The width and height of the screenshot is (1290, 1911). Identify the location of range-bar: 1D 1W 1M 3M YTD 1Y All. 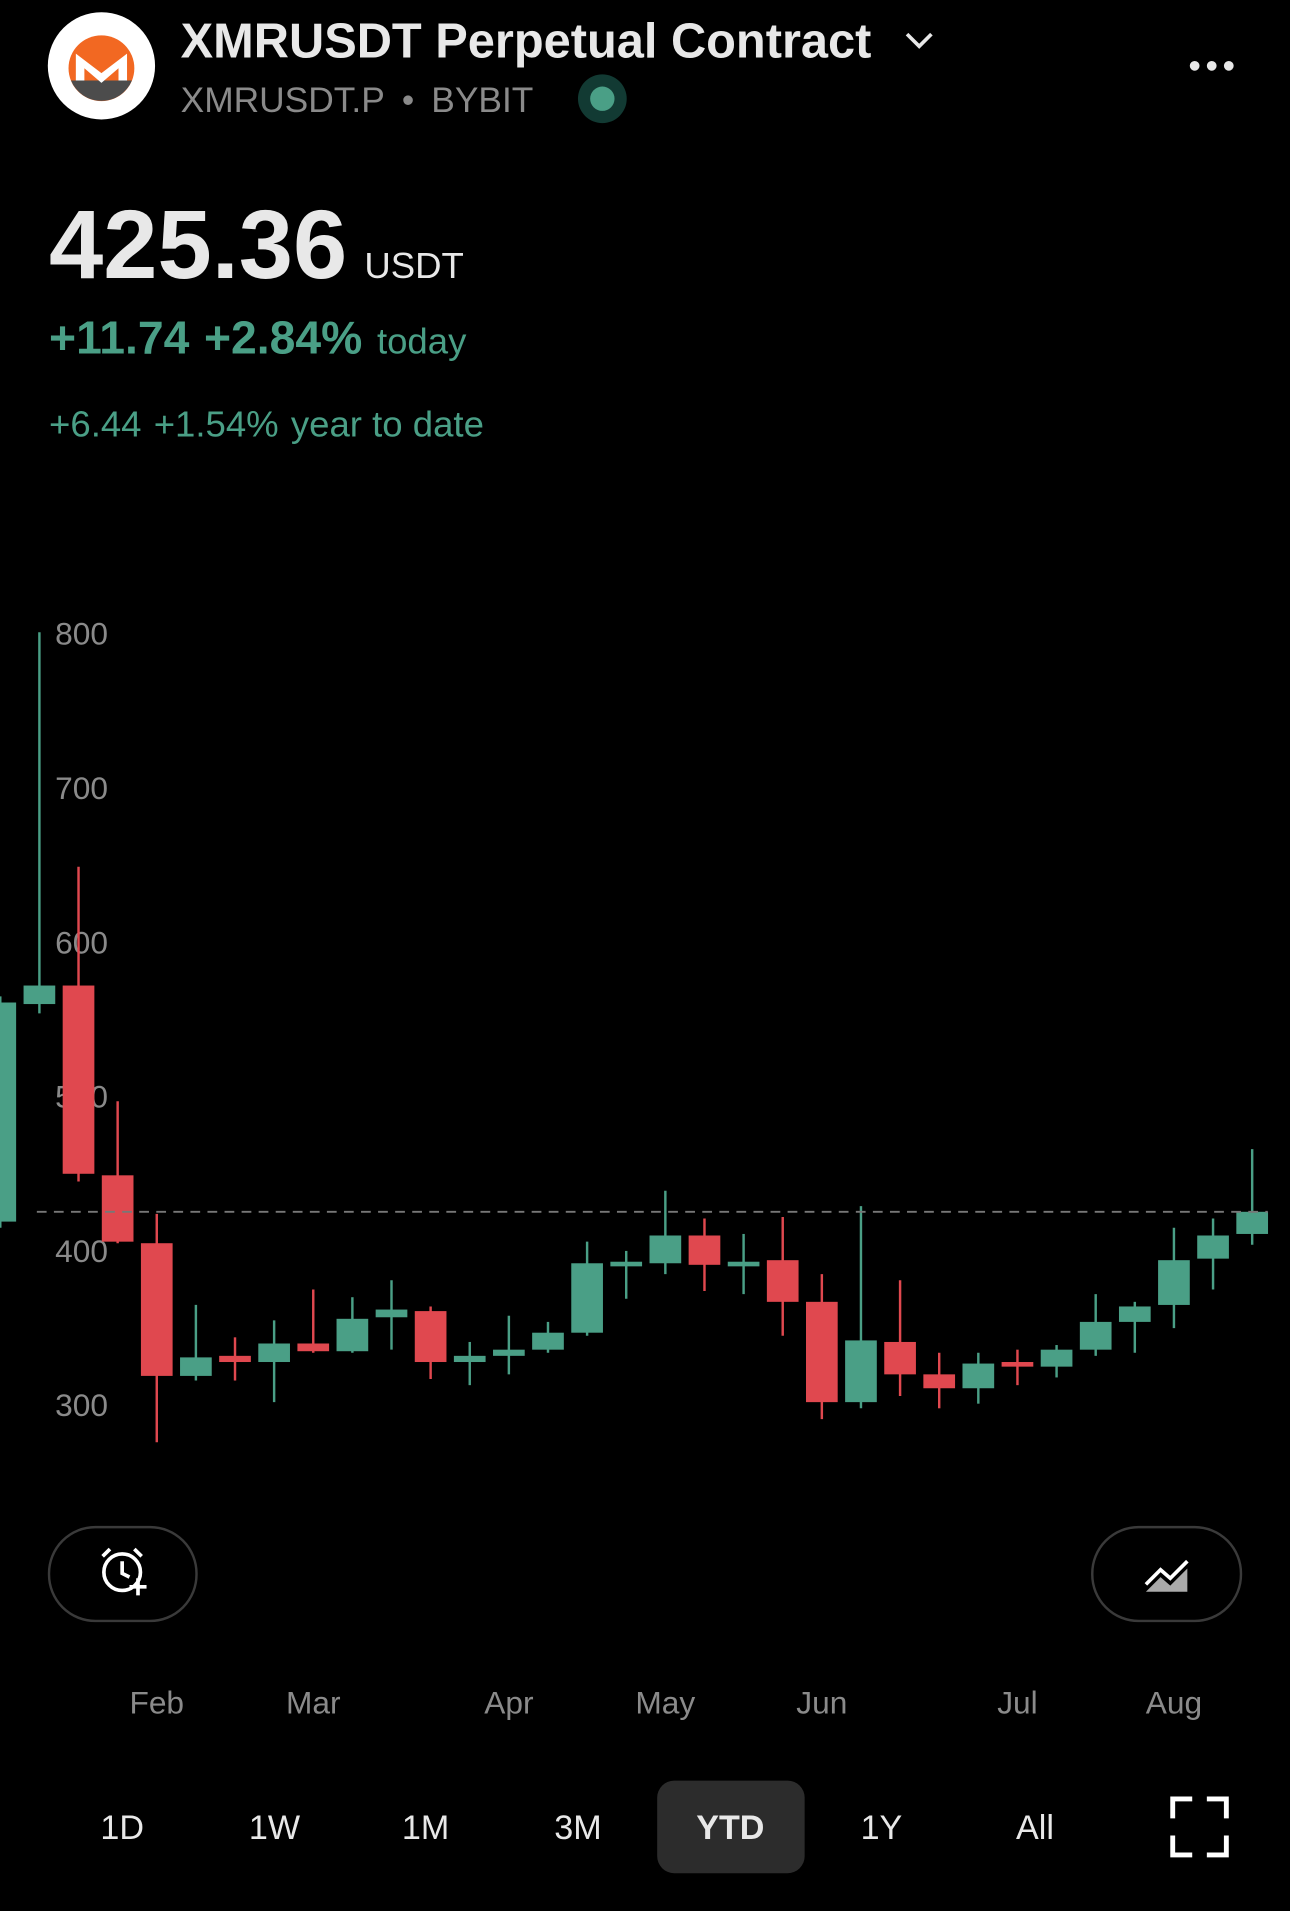
(577, 1827).